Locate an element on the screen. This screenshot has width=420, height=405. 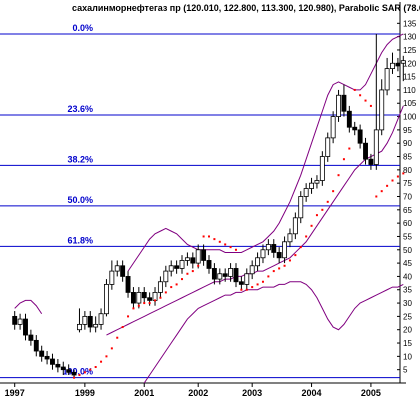
y-tick-label: 120 is located at coordinates (410, 63).